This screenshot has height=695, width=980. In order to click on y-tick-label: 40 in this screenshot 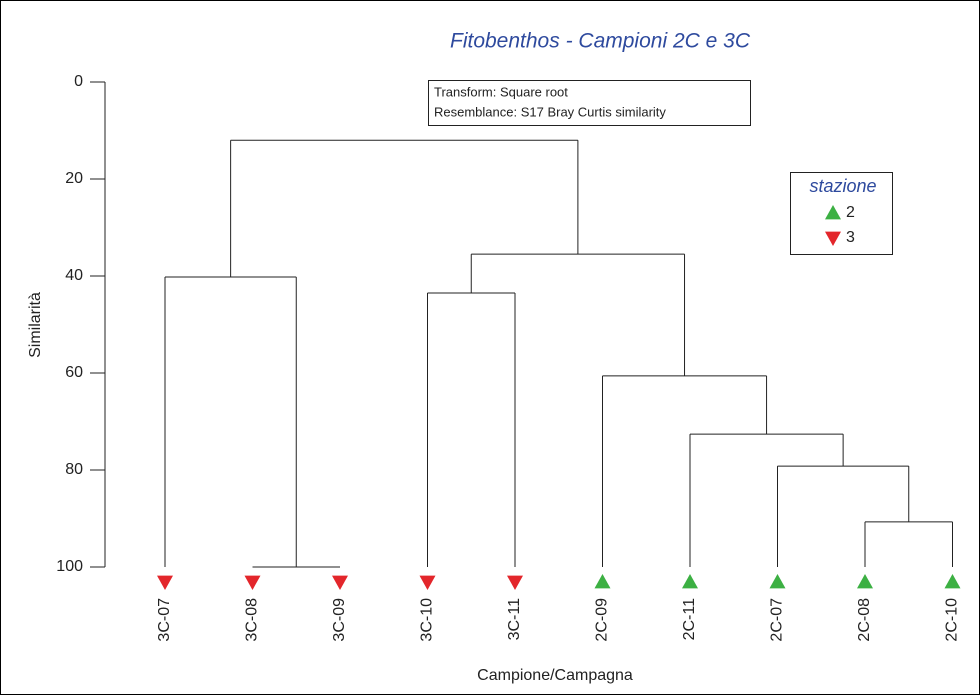, I will do `click(74, 275)`.